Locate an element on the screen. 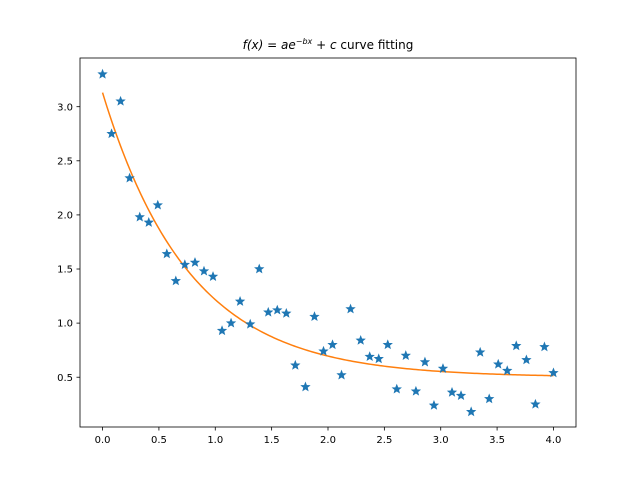 Image resolution: width=640 pixels, height=480 pixels. x-tick-label: 1.0 is located at coordinates (215, 440).